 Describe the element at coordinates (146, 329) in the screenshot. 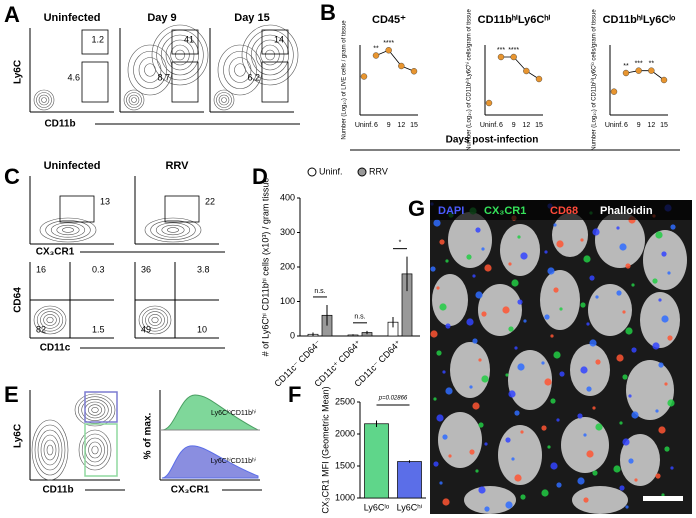

I see `quadrant-value: 49` at that location.